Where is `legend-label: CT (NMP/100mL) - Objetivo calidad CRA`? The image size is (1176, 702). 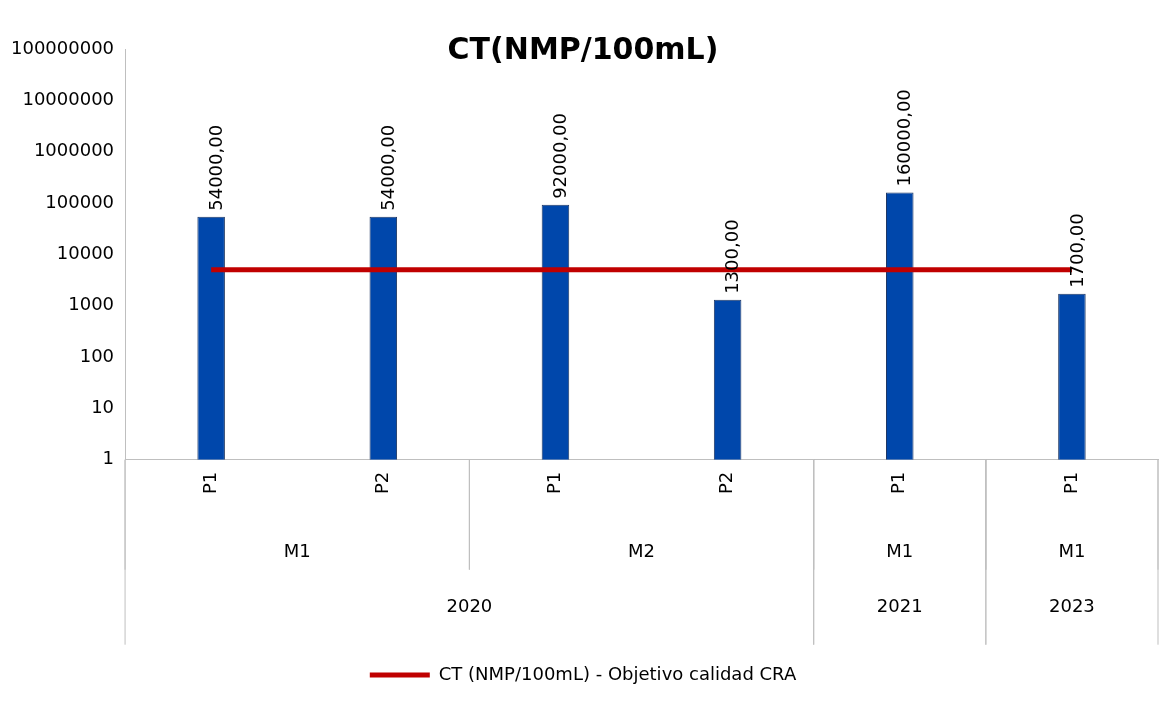
legend-label: CT (NMP/100mL) - Objetivo calidad CRA is located at coordinates (617, 673).